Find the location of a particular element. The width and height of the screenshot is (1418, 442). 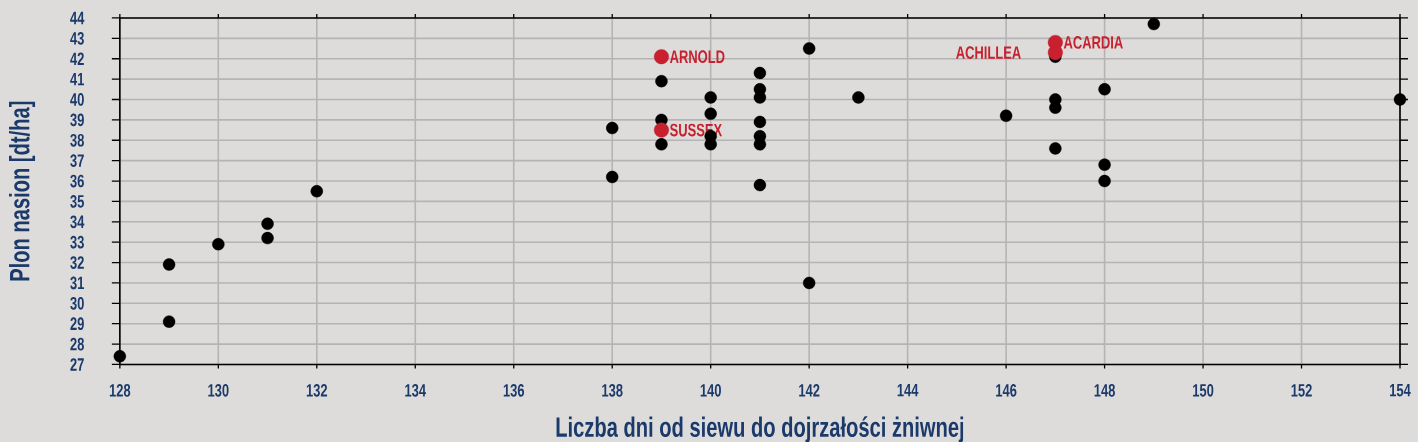

x-tick-label: 134 is located at coordinates (415, 390).